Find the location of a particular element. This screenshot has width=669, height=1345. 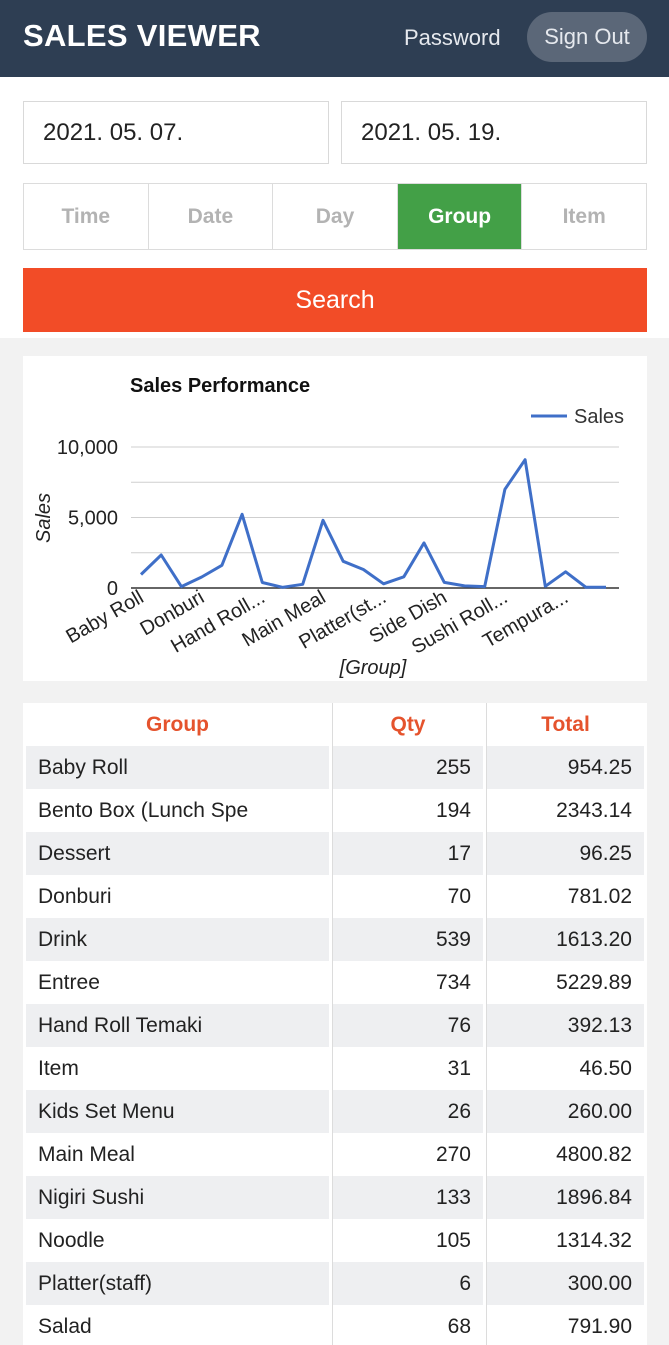

sign-out-button: Sign Out is located at coordinates (587, 37).